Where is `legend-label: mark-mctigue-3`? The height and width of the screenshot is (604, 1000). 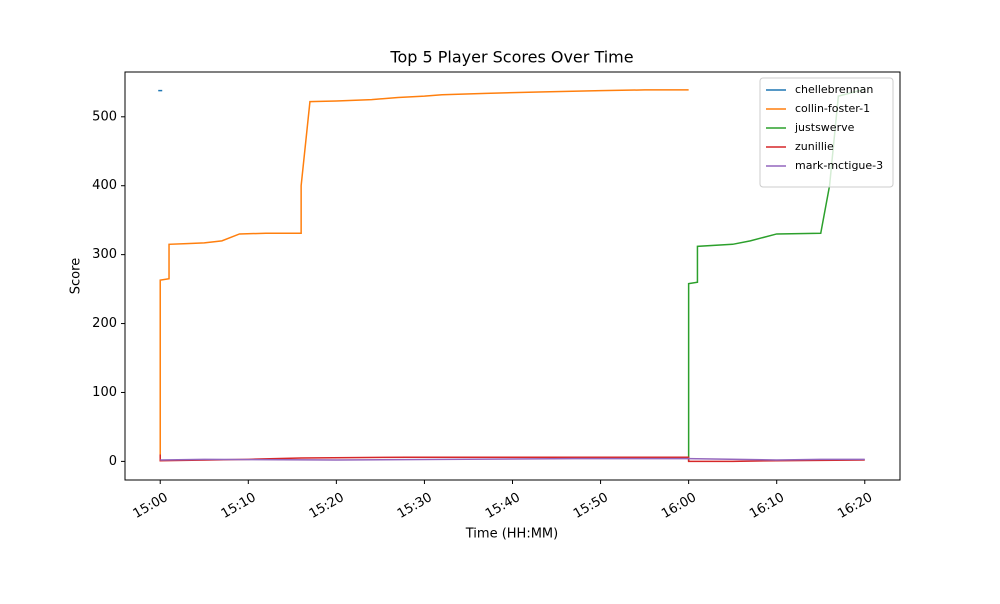 legend-label: mark-mctigue-3 is located at coordinates (839, 165).